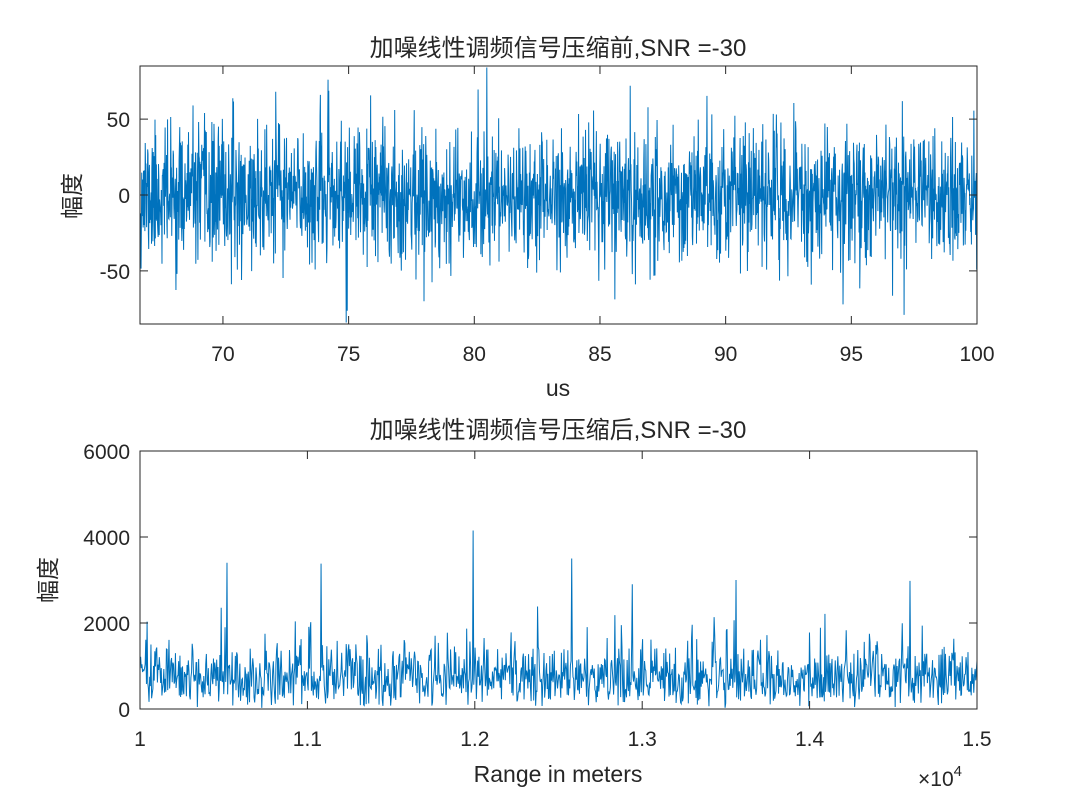 The height and width of the screenshot is (810, 1080). Describe the element at coordinates (106, 538) in the screenshot. I see `y-tick-label: 4000` at that location.